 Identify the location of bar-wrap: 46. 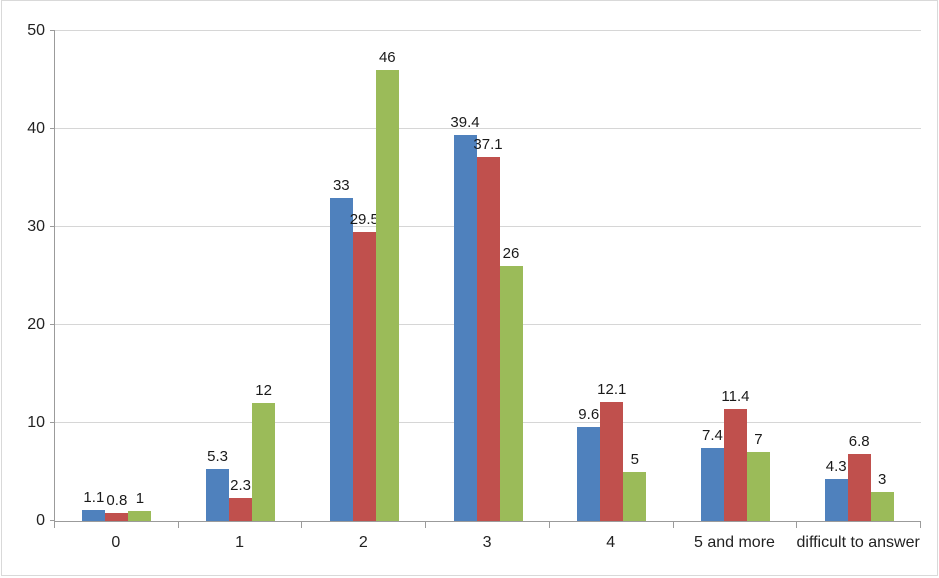
(387, 276).